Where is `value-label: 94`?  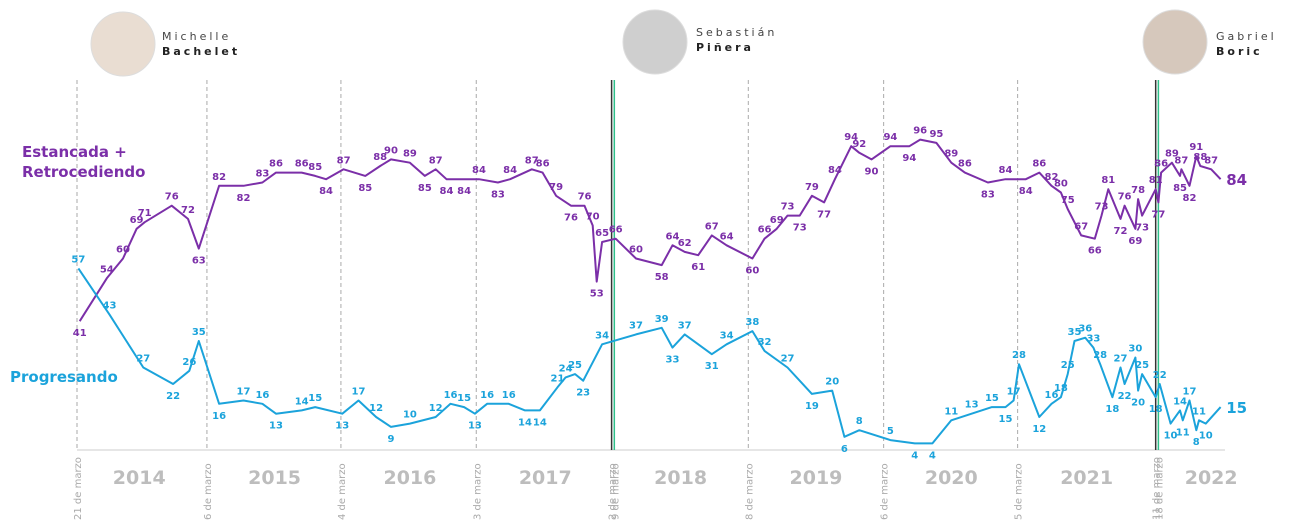
value-label: 94 is located at coordinates (909, 158).